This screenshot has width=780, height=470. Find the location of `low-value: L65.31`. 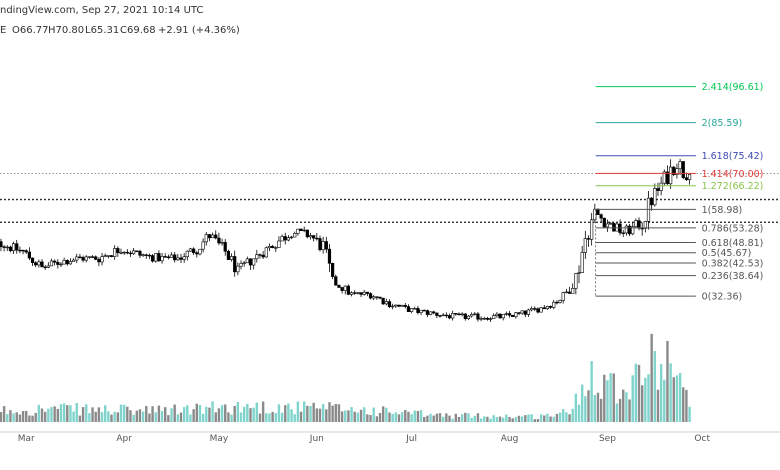

low-value: L65.31 is located at coordinates (102, 30).